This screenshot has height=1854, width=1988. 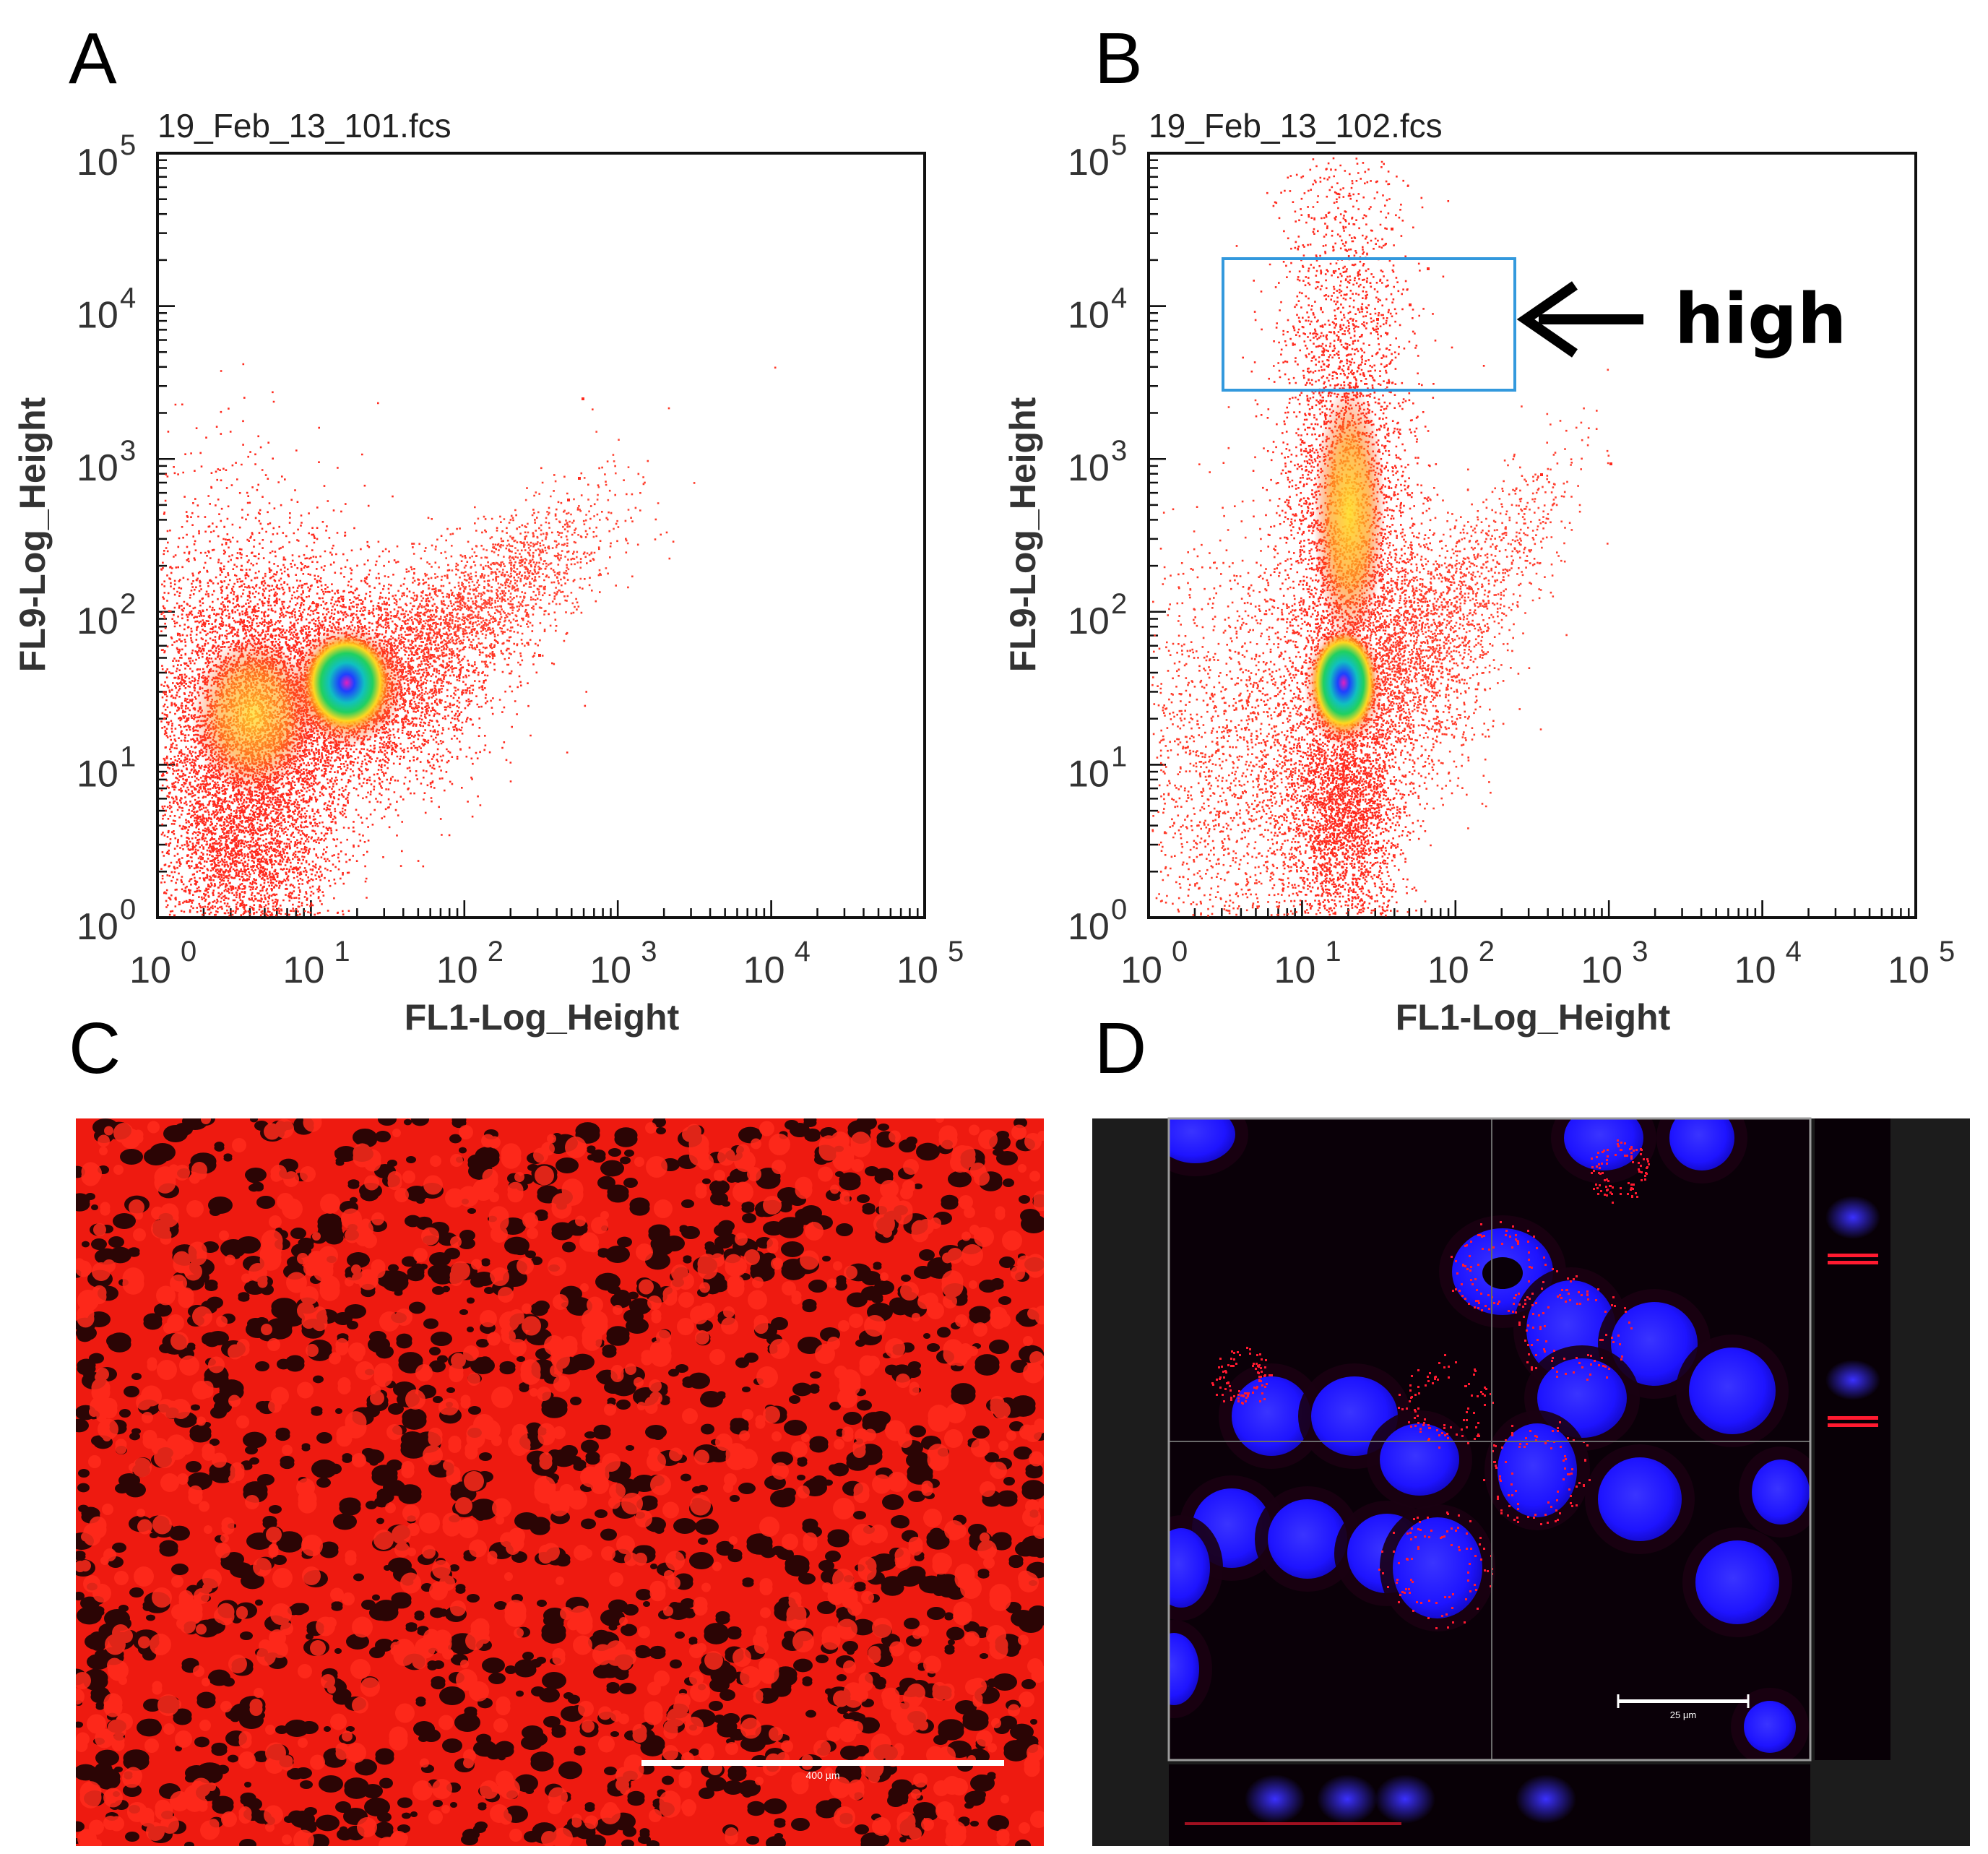 I want to click on scatter-b, so click(x=1381, y=537).